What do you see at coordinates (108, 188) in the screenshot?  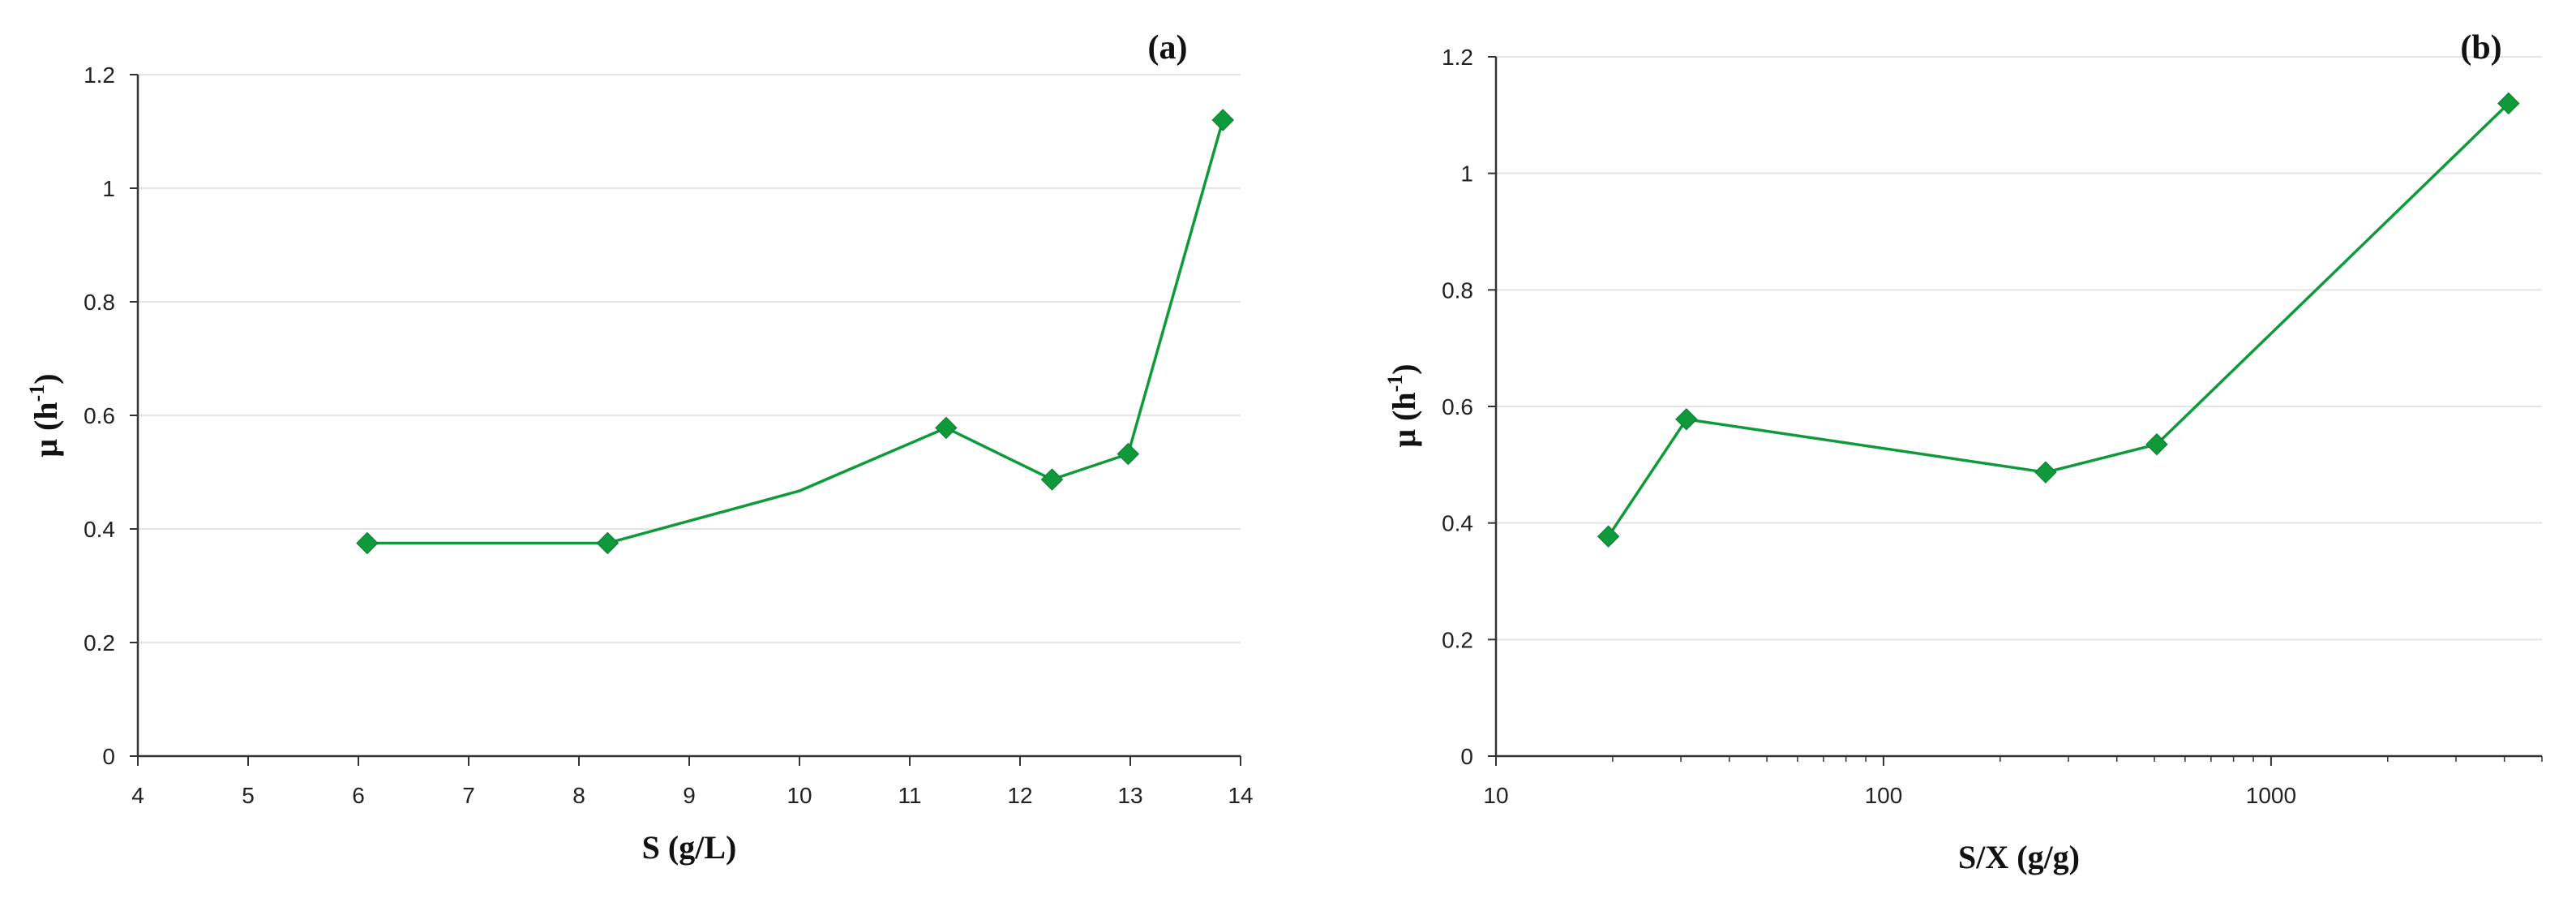 I see `y-tick-label-a-5: 1` at bounding box center [108, 188].